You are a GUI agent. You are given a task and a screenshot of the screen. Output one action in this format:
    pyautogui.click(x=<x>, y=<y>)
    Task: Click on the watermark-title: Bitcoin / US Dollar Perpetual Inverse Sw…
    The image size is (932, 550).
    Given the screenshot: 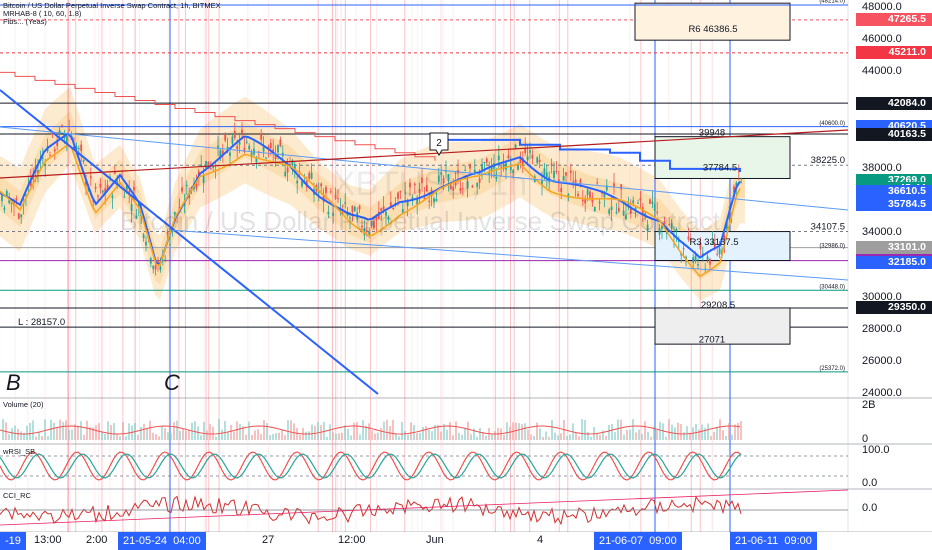 What is the action you would take?
    pyautogui.click(x=420, y=221)
    